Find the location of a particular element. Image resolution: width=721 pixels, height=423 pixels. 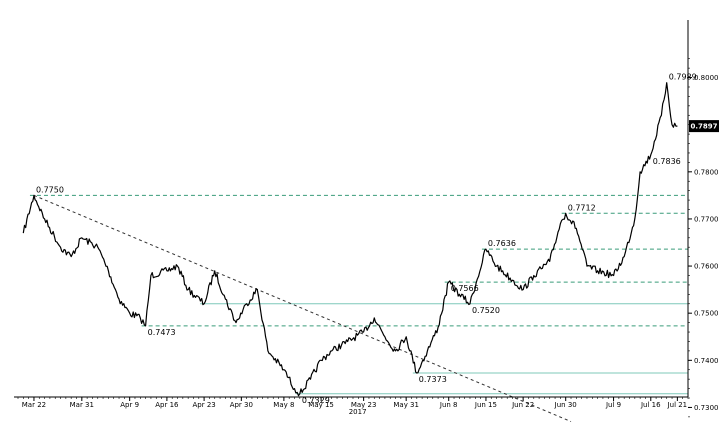

y-tick-label: 0.7400 is located at coordinates (706, 361).